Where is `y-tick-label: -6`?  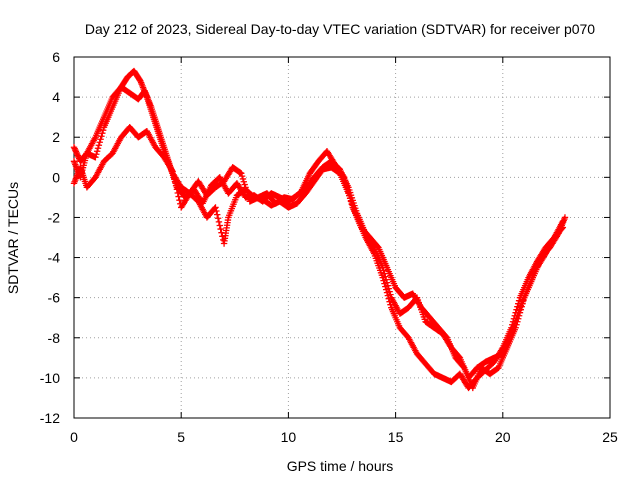 y-tick-label: -6 is located at coordinates (54, 298).